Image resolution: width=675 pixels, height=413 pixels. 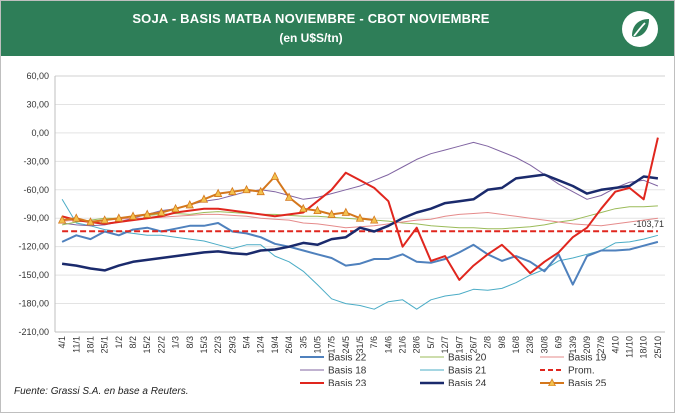 I want to click on annotation-label: -103,71, so click(x=649, y=224).